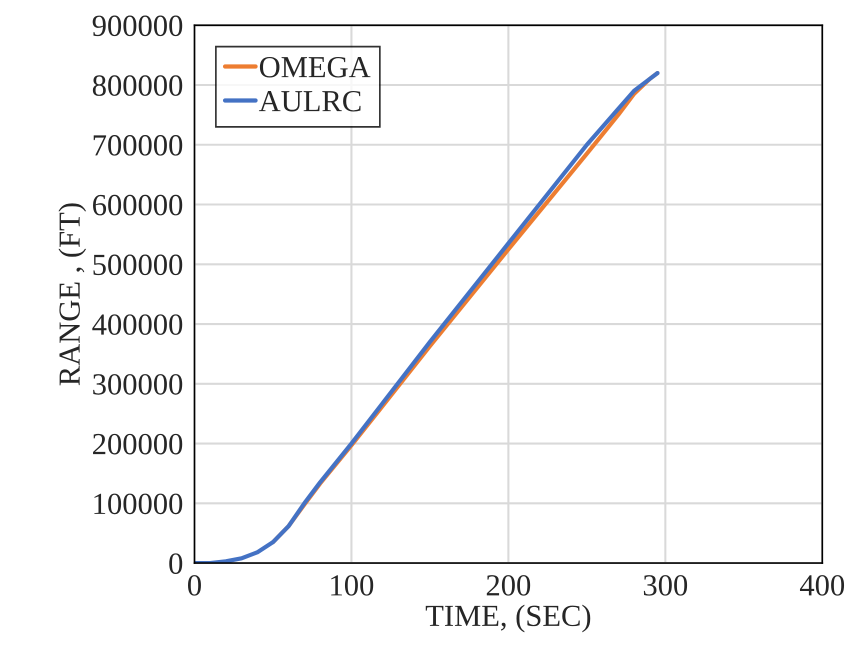 This screenshot has width=853, height=664. What do you see at coordinates (822, 585) in the screenshot?
I see `x-tick-label: 400` at bounding box center [822, 585].